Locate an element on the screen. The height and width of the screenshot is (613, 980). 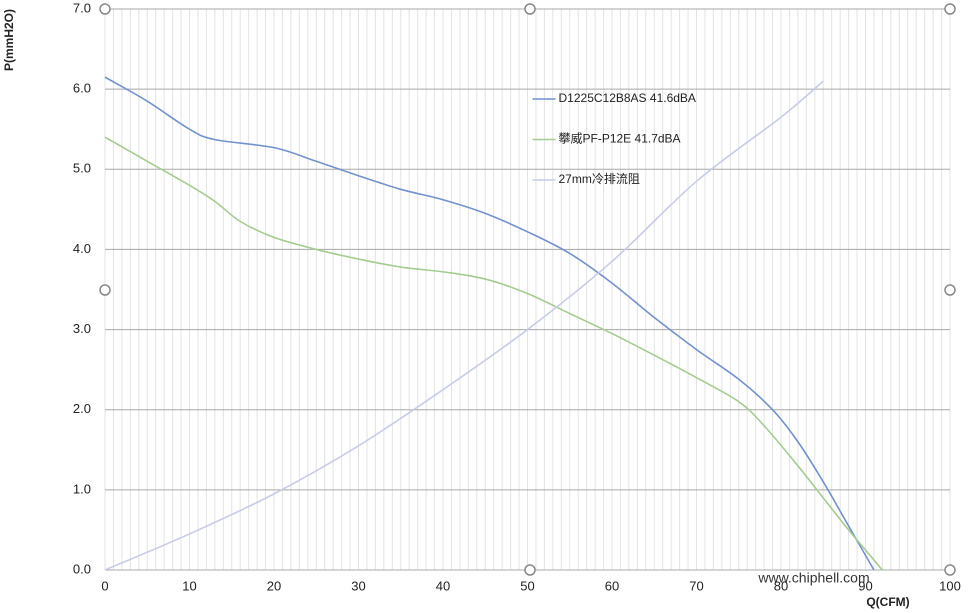
x-tick-label: 80 is located at coordinates (781, 585).